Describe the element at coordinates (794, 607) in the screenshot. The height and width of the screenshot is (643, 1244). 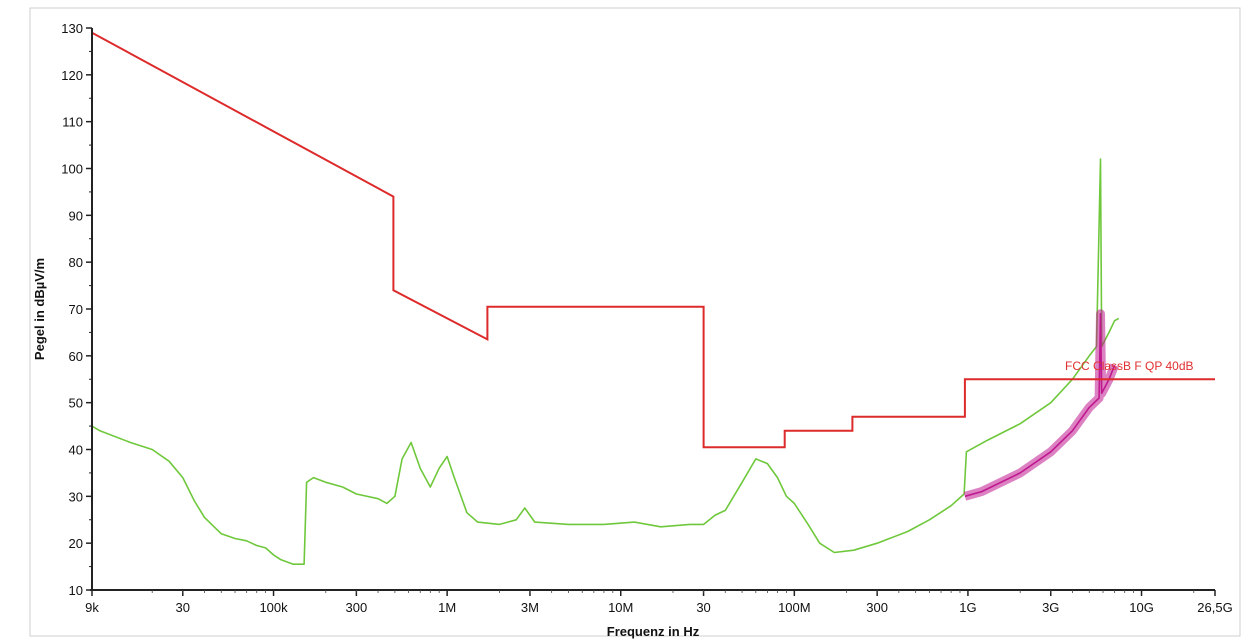
I see `x-tick-label-8: 100M` at that location.